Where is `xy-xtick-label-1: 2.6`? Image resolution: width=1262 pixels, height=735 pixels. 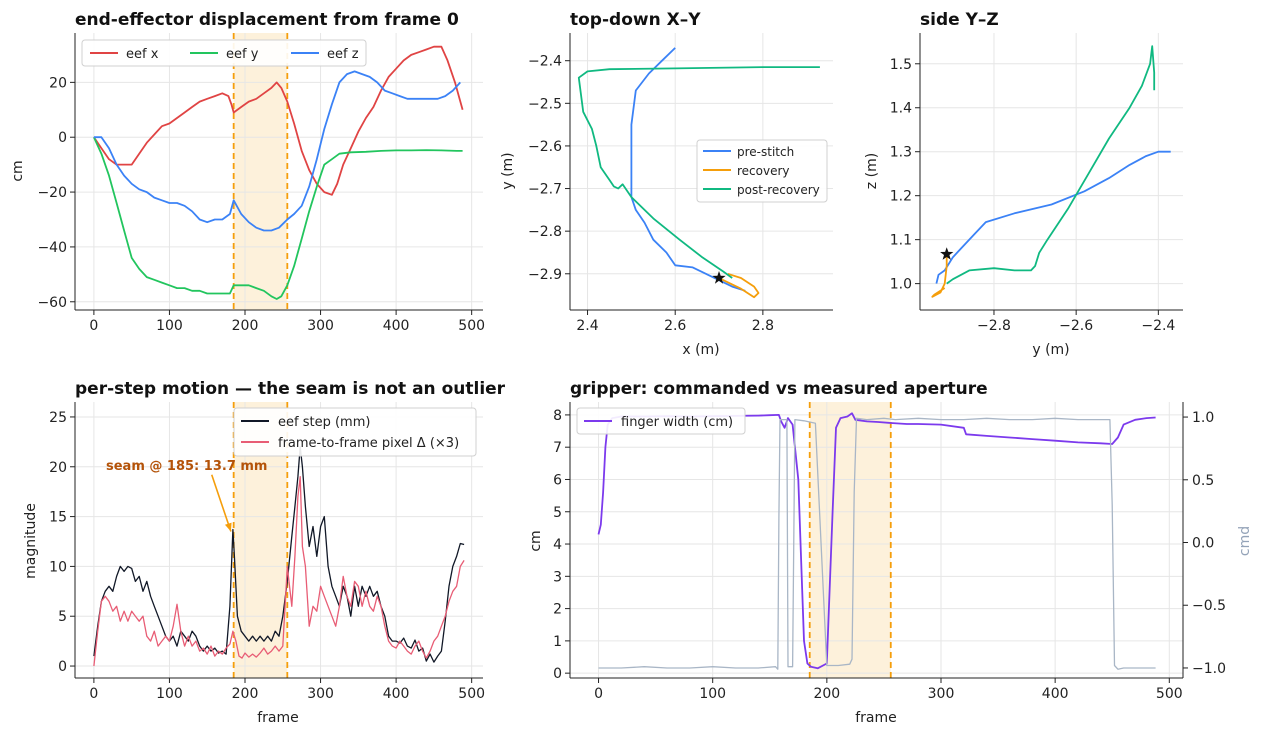
xy-xtick-label-1: 2.6 is located at coordinates (675, 326).